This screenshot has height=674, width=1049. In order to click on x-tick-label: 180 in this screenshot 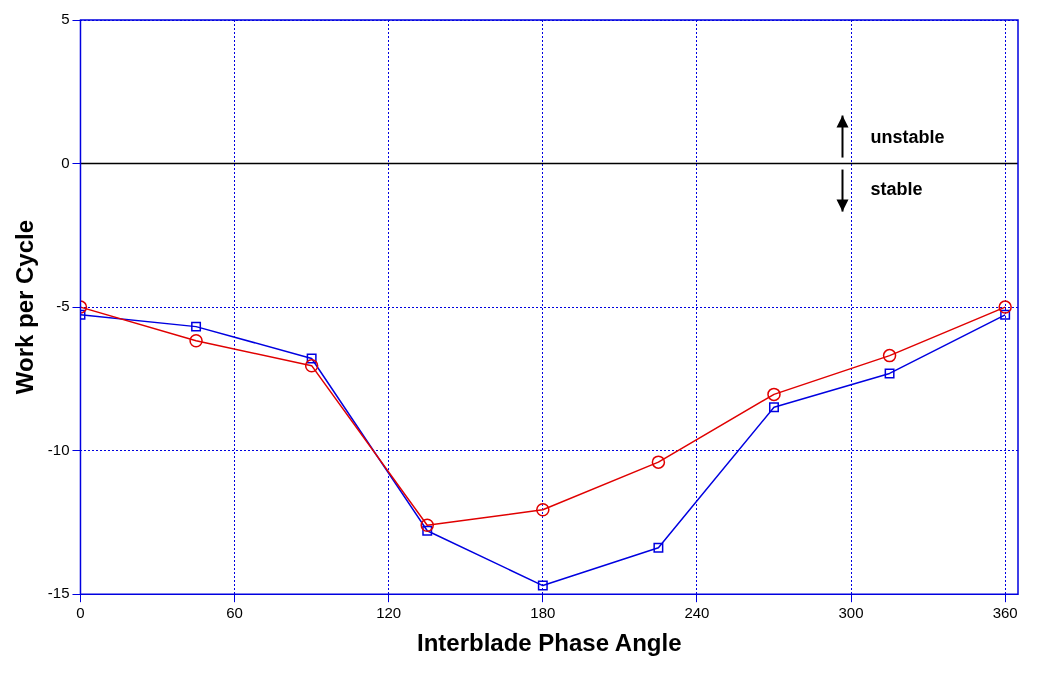, I will do `click(543, 613)`.